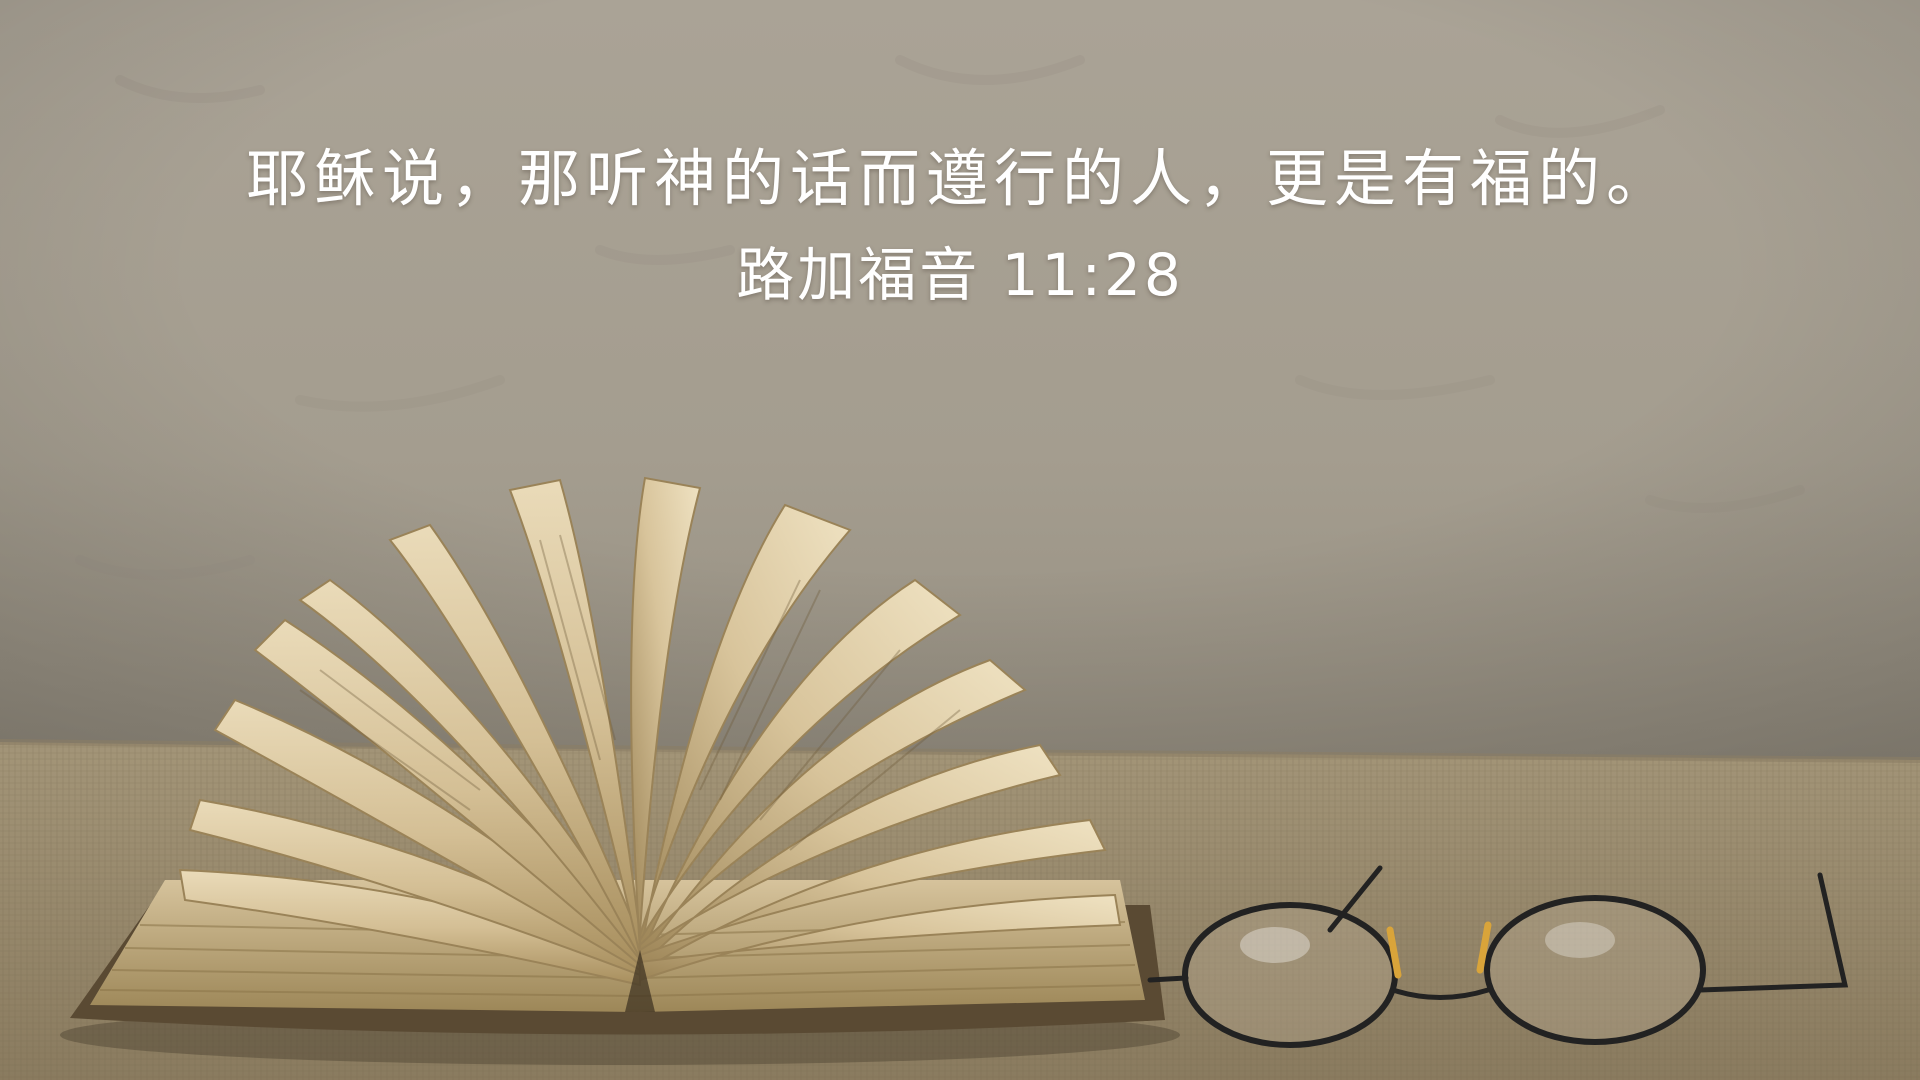  I want to click on verse-text: 耶稣说，那听神的话而遵行的人，更是有福的。, so click(959, 178).